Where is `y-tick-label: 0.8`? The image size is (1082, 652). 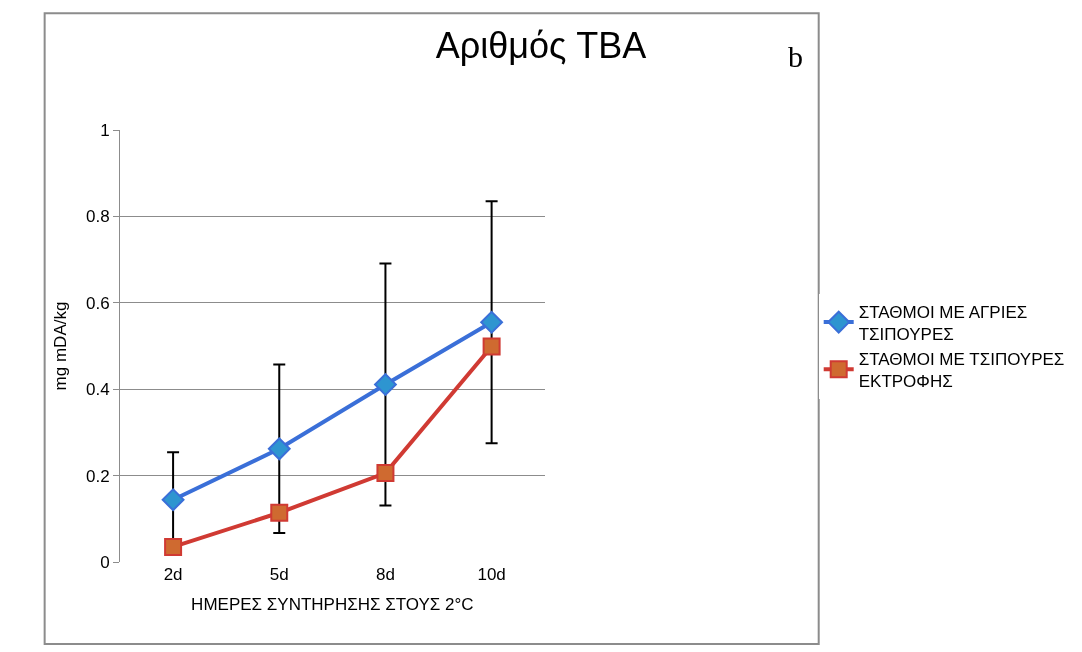 y-tick-label: 0.8 is located at coordinates (97, 217).